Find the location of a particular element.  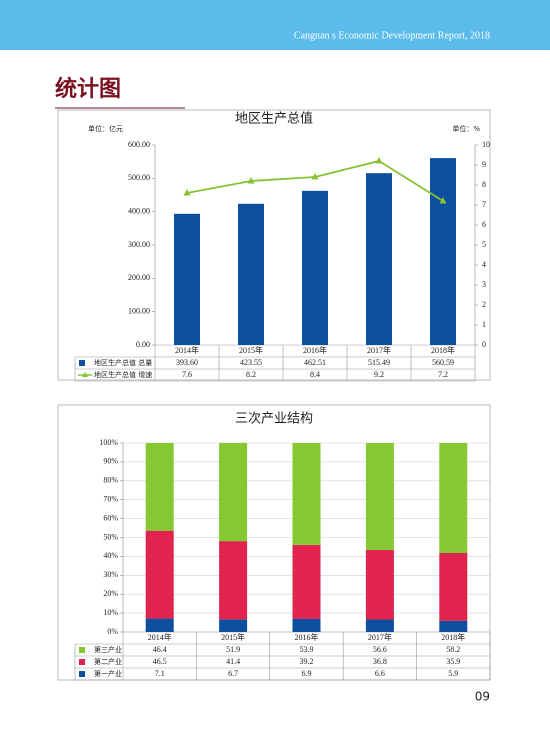

y-tick-label: 50% is located at coordinates (110, 536).